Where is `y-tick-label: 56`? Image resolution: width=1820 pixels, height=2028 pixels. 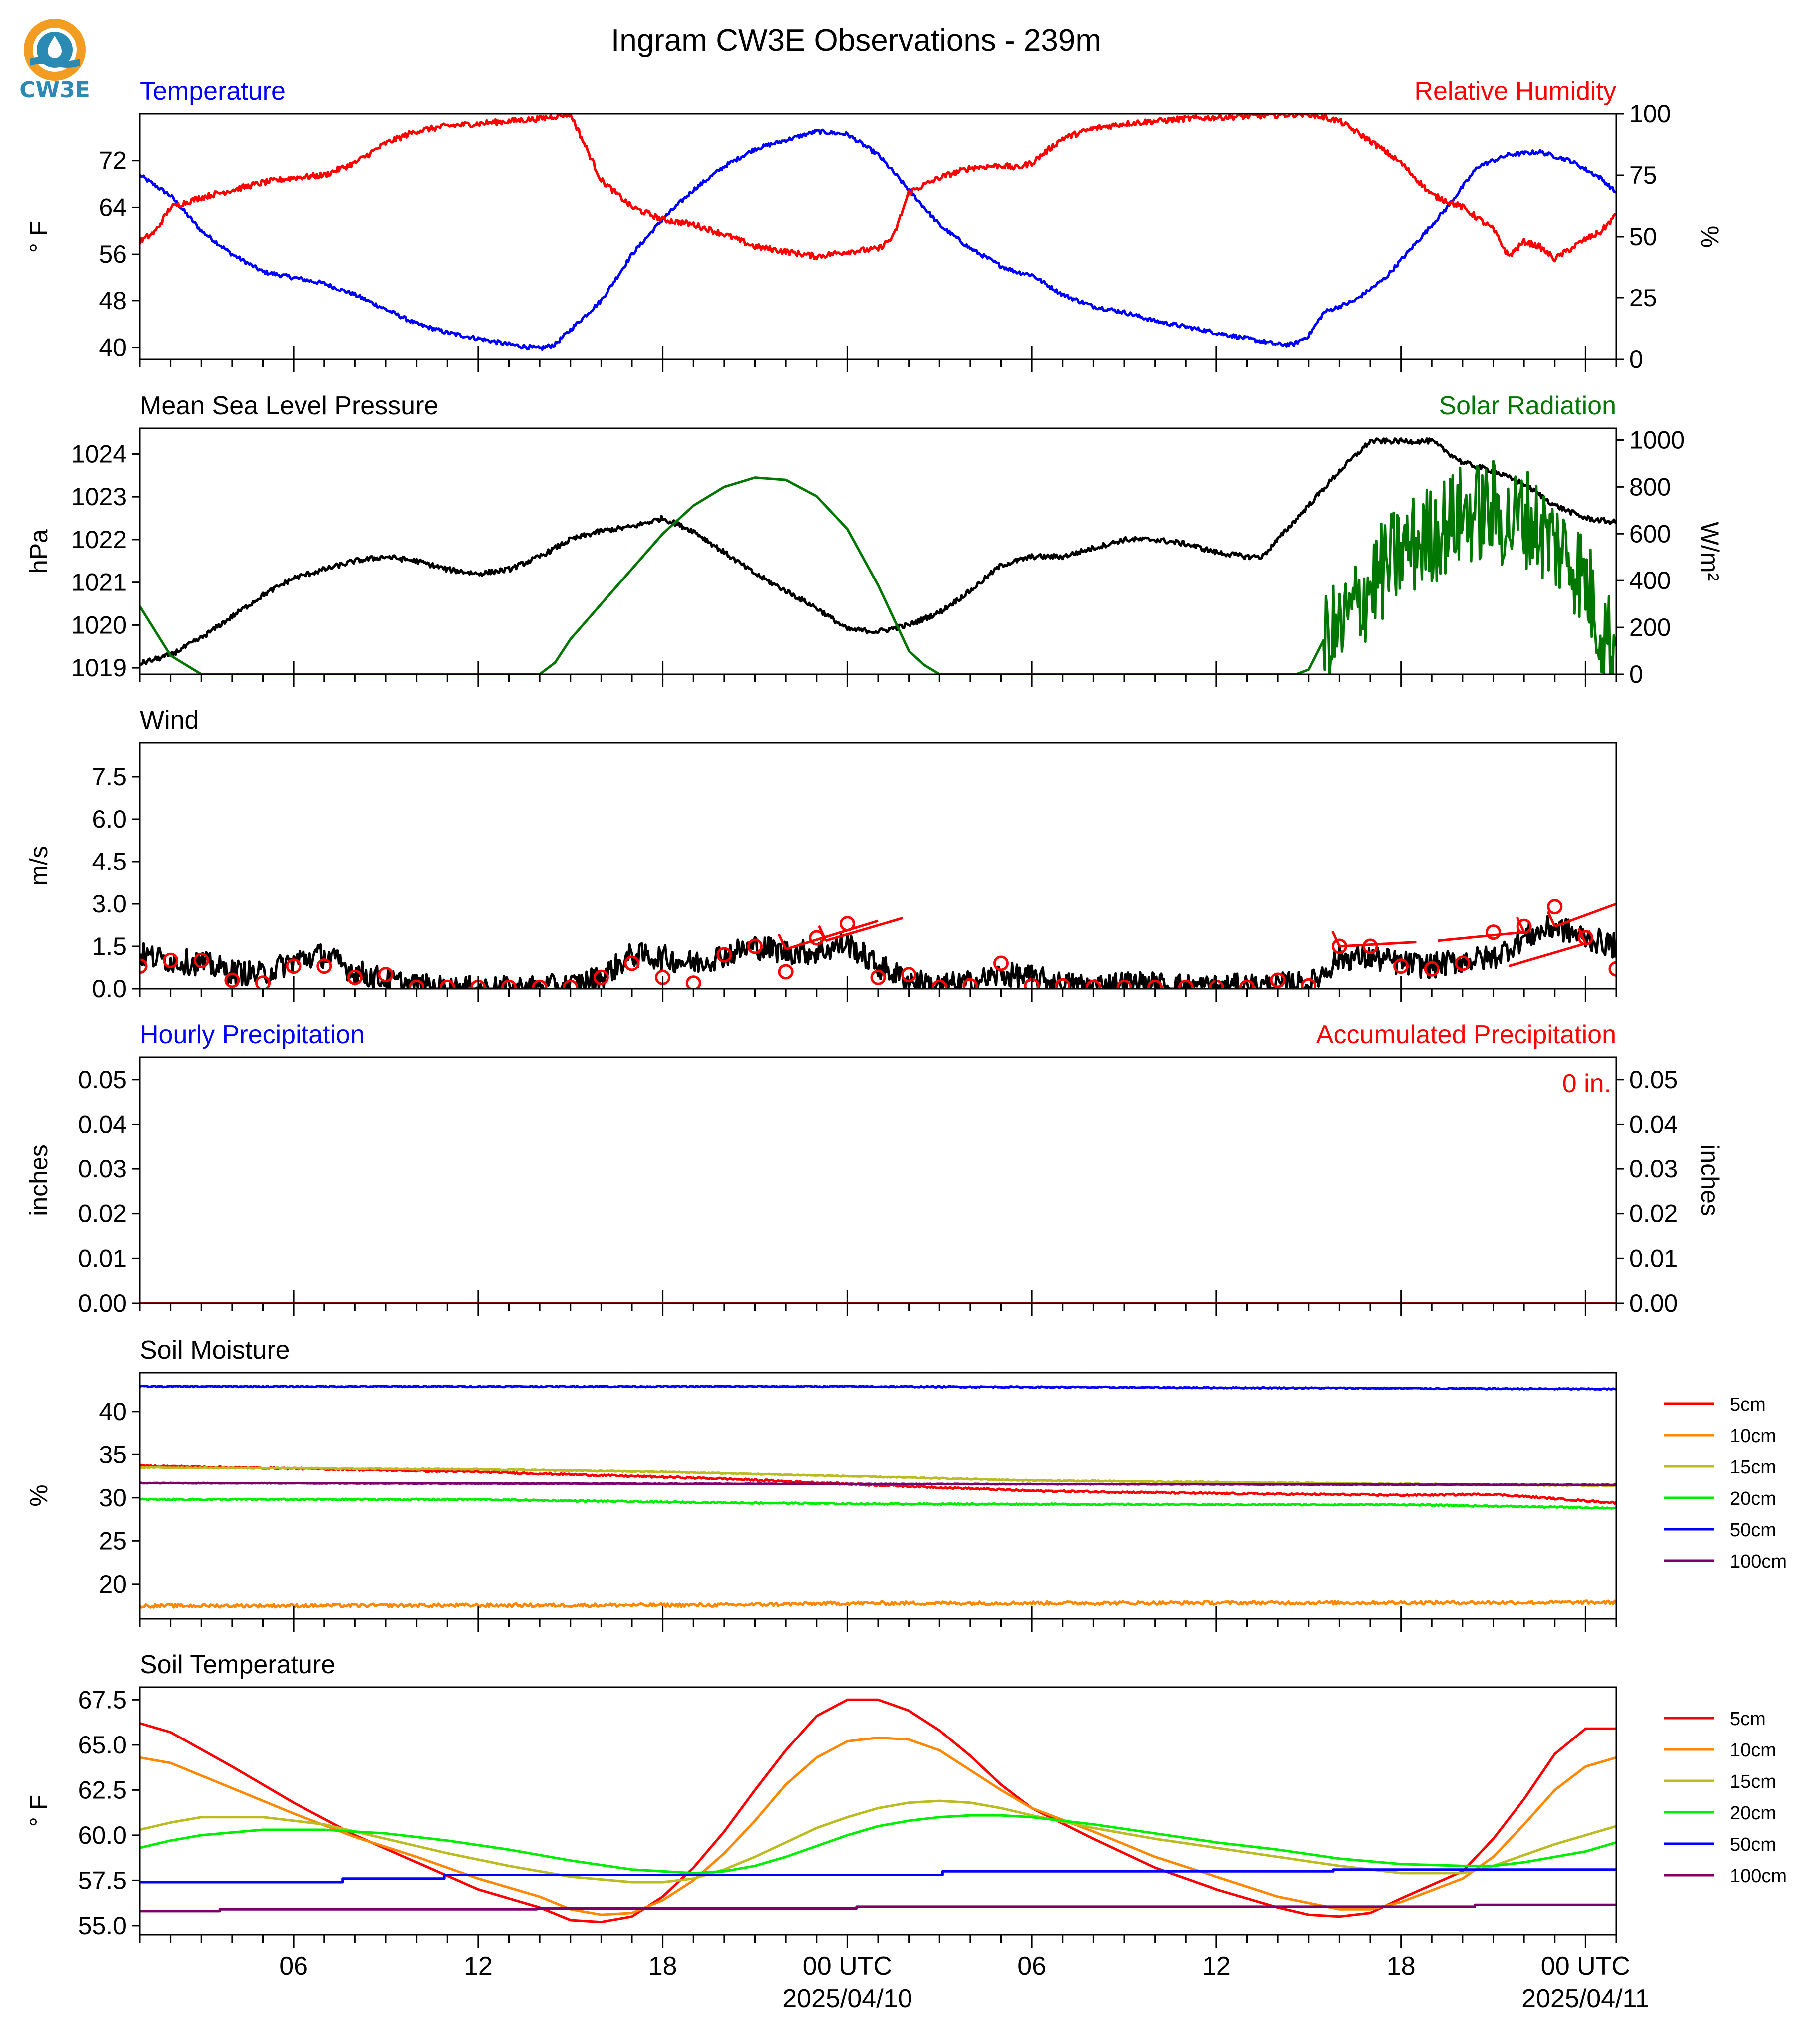 y-tick-label: 56 is located at coordinates (113, 254).